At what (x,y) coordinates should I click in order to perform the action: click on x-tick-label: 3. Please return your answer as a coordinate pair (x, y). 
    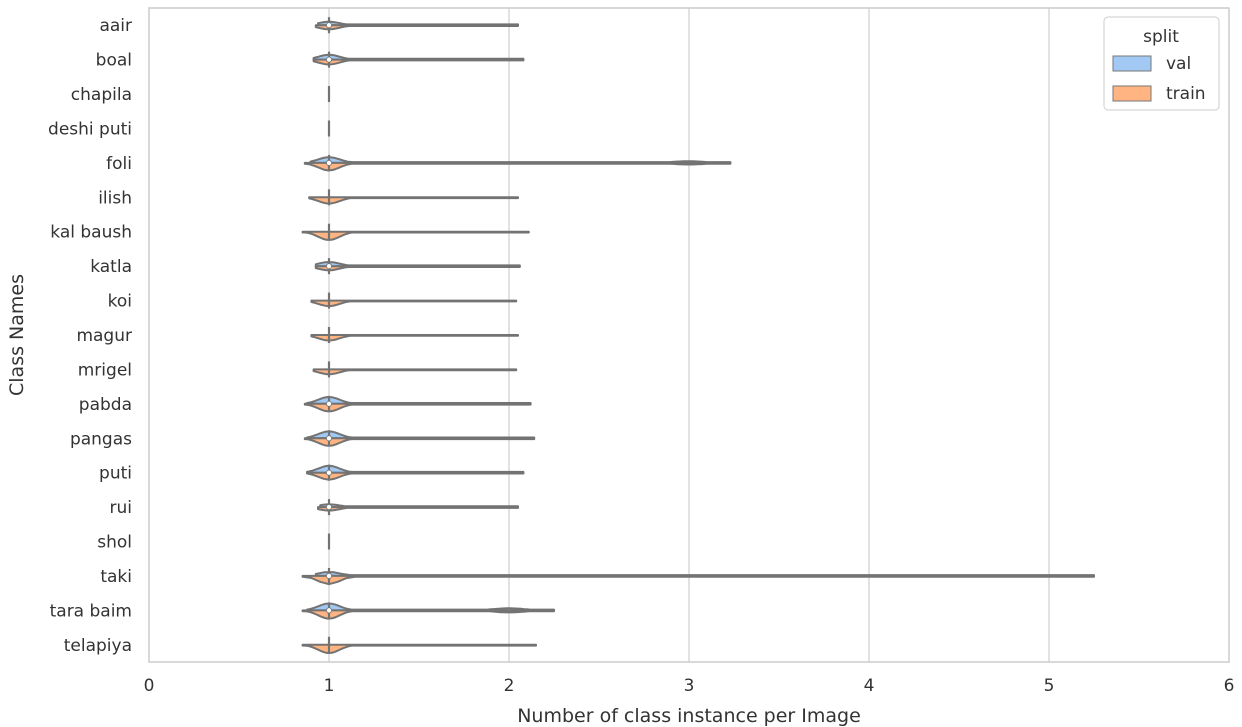
    Looking at the image, I should click on (689, 686).